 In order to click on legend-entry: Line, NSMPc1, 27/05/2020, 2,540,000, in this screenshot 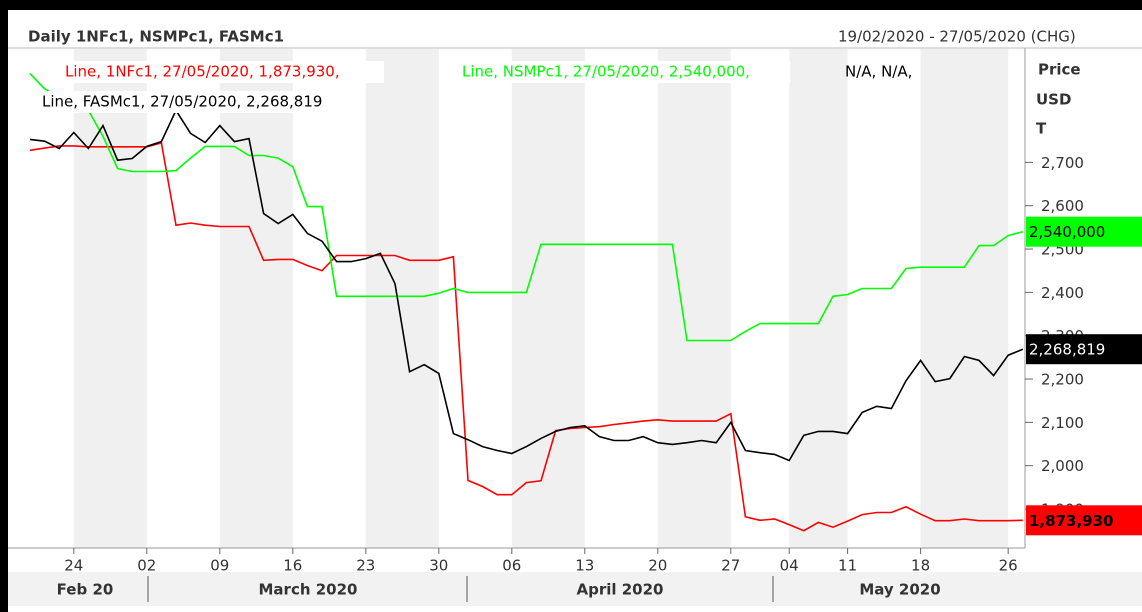, I will do `click(606, 72)`.